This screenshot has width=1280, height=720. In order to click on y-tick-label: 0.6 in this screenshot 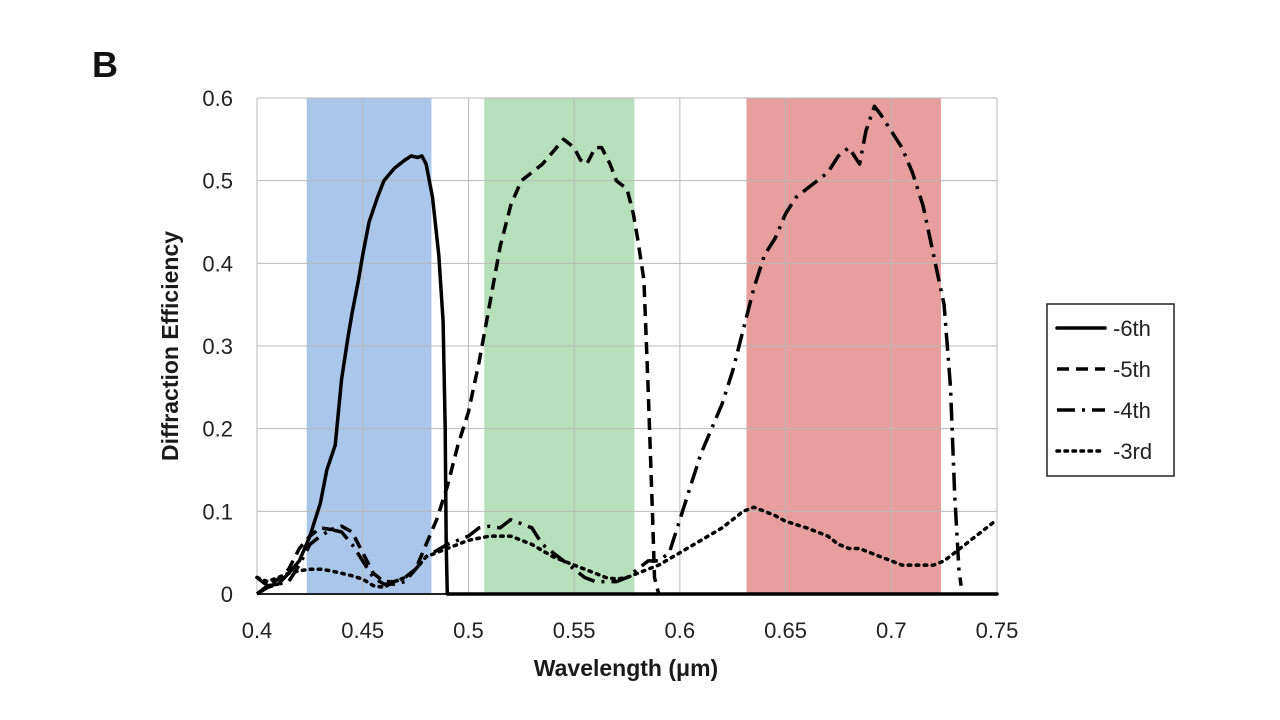, I will do `click(217, 98)`.